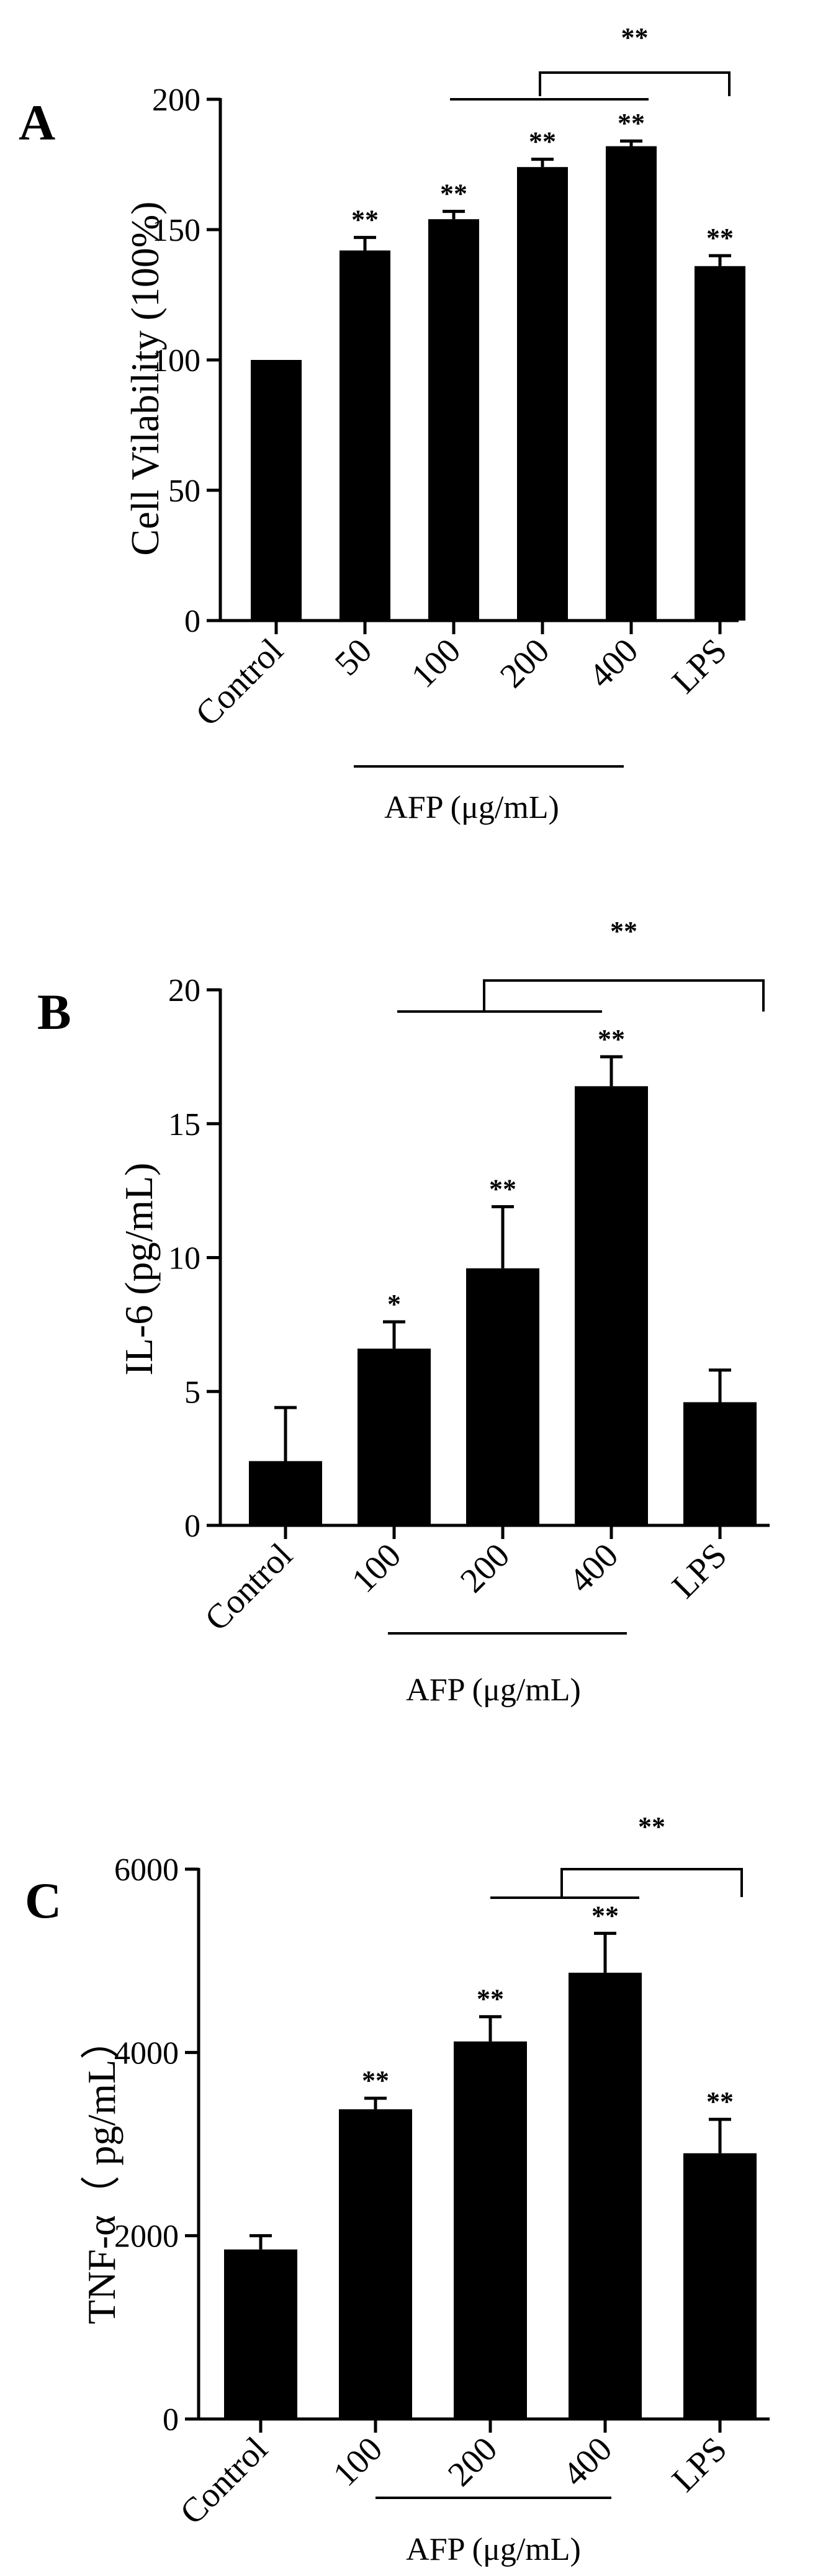 This screenshot has height=2576, width=823. Describe the element at coordinates (146, 2237) in the screenshot. I see `y-tick-label: 2000` at that location.